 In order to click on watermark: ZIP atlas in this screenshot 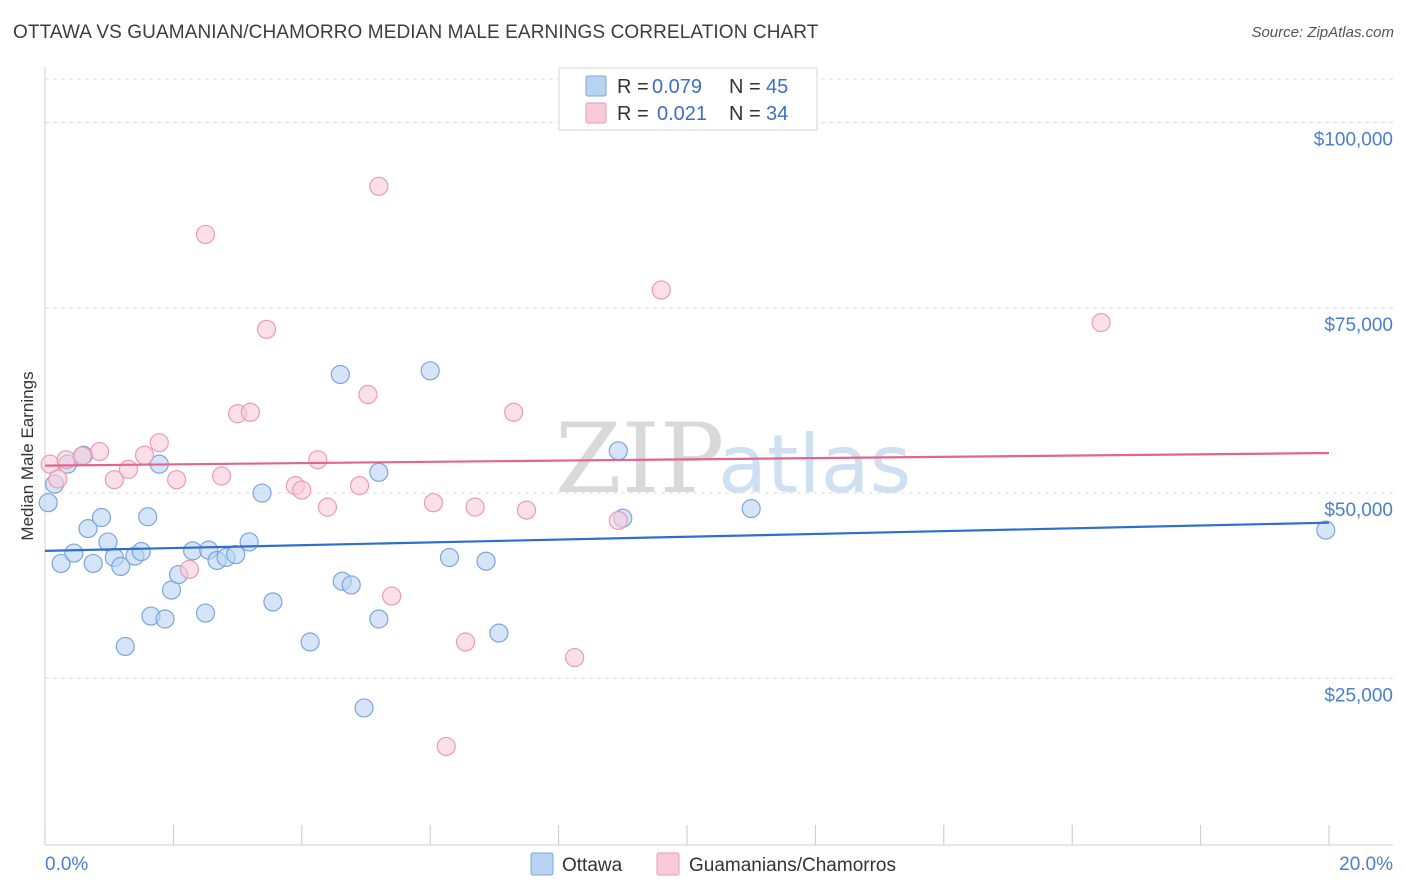, I will do `click(733, 459)`.